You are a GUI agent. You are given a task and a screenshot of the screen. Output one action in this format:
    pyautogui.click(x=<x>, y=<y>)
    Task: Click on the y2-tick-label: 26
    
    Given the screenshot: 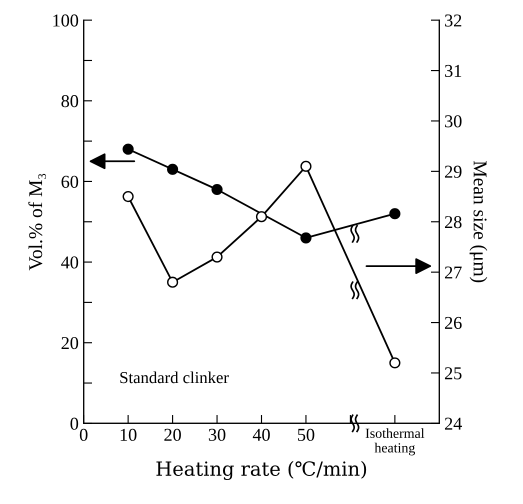 What is the action you would take?
    pyautogui.click(x=453, y=322)
    